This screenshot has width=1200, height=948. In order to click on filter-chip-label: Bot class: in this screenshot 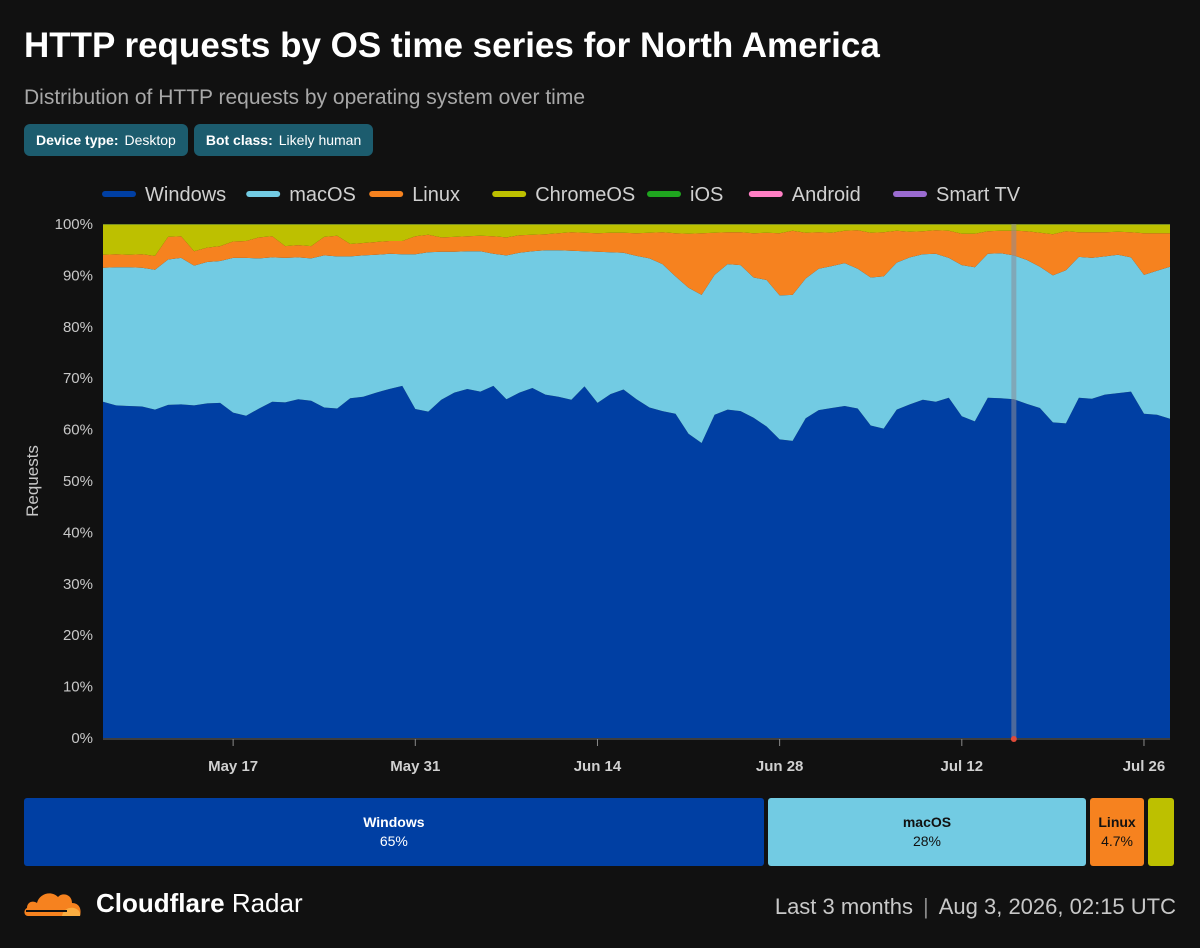, I will do `click(239, 140)`.